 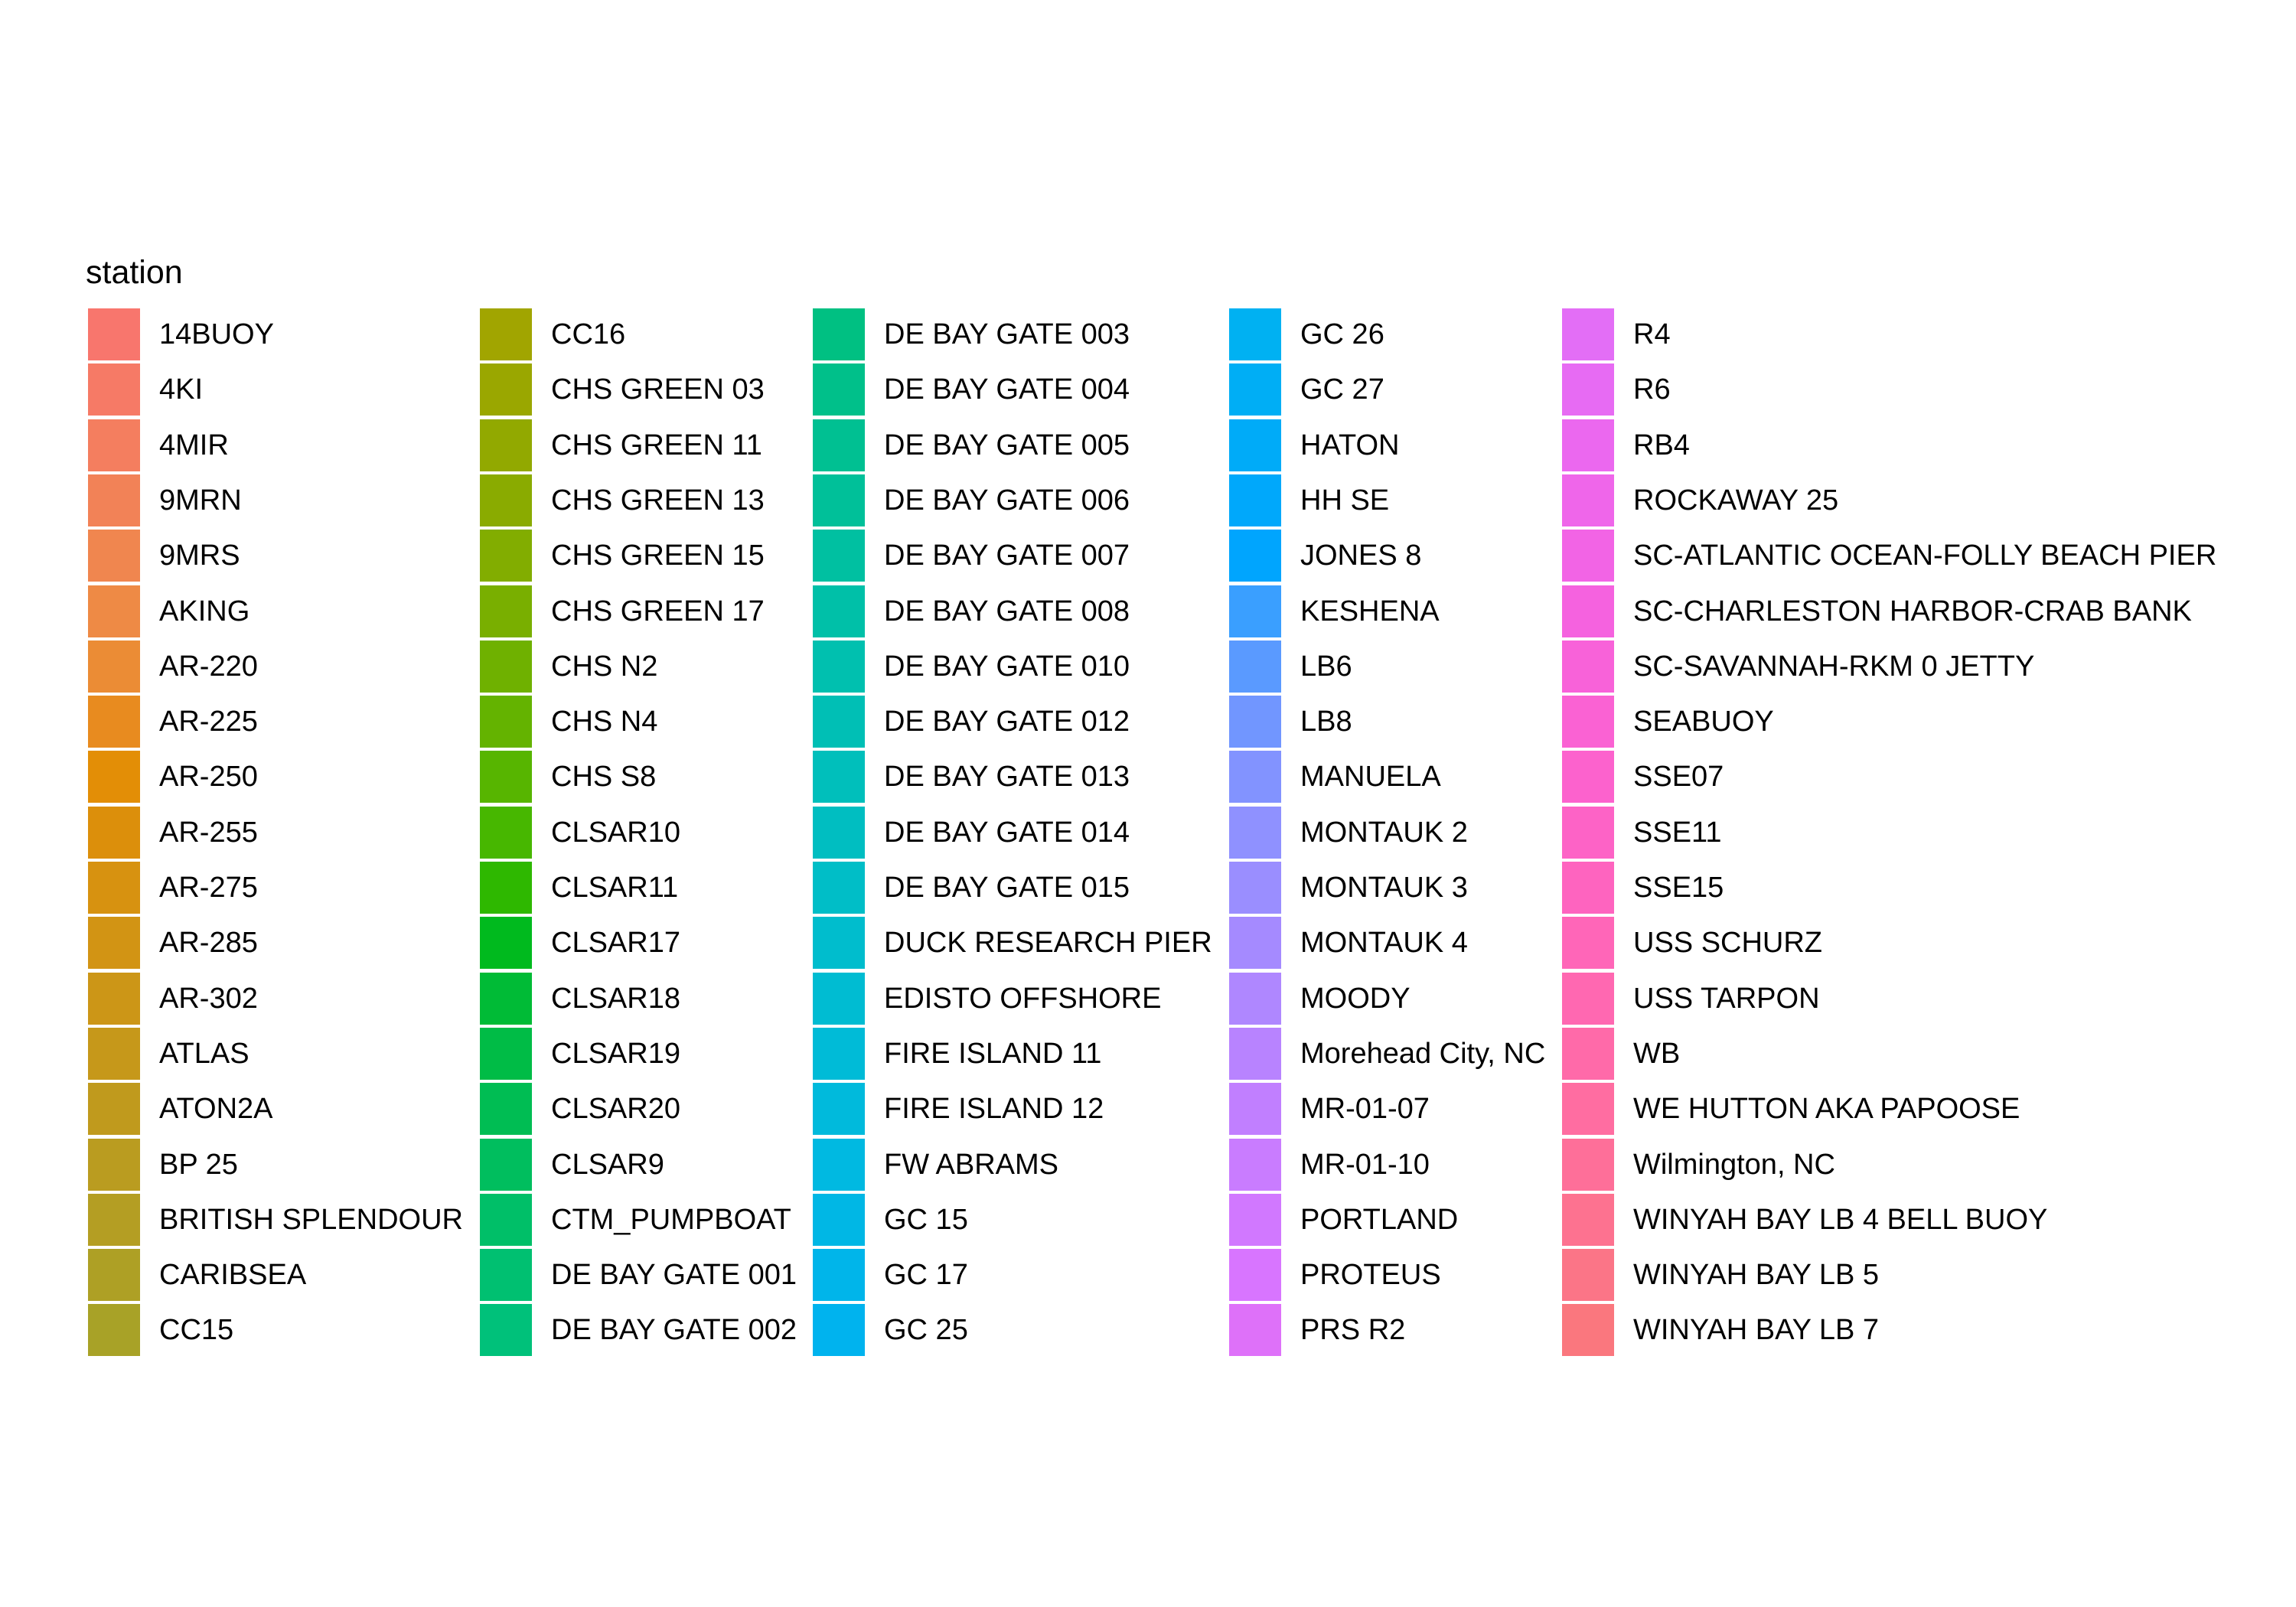 What do you see at coordinates (1007, 501) in the screenshot?
I see `legend-label: DE BAY GATE 006` at bounding box center [1007, 501].